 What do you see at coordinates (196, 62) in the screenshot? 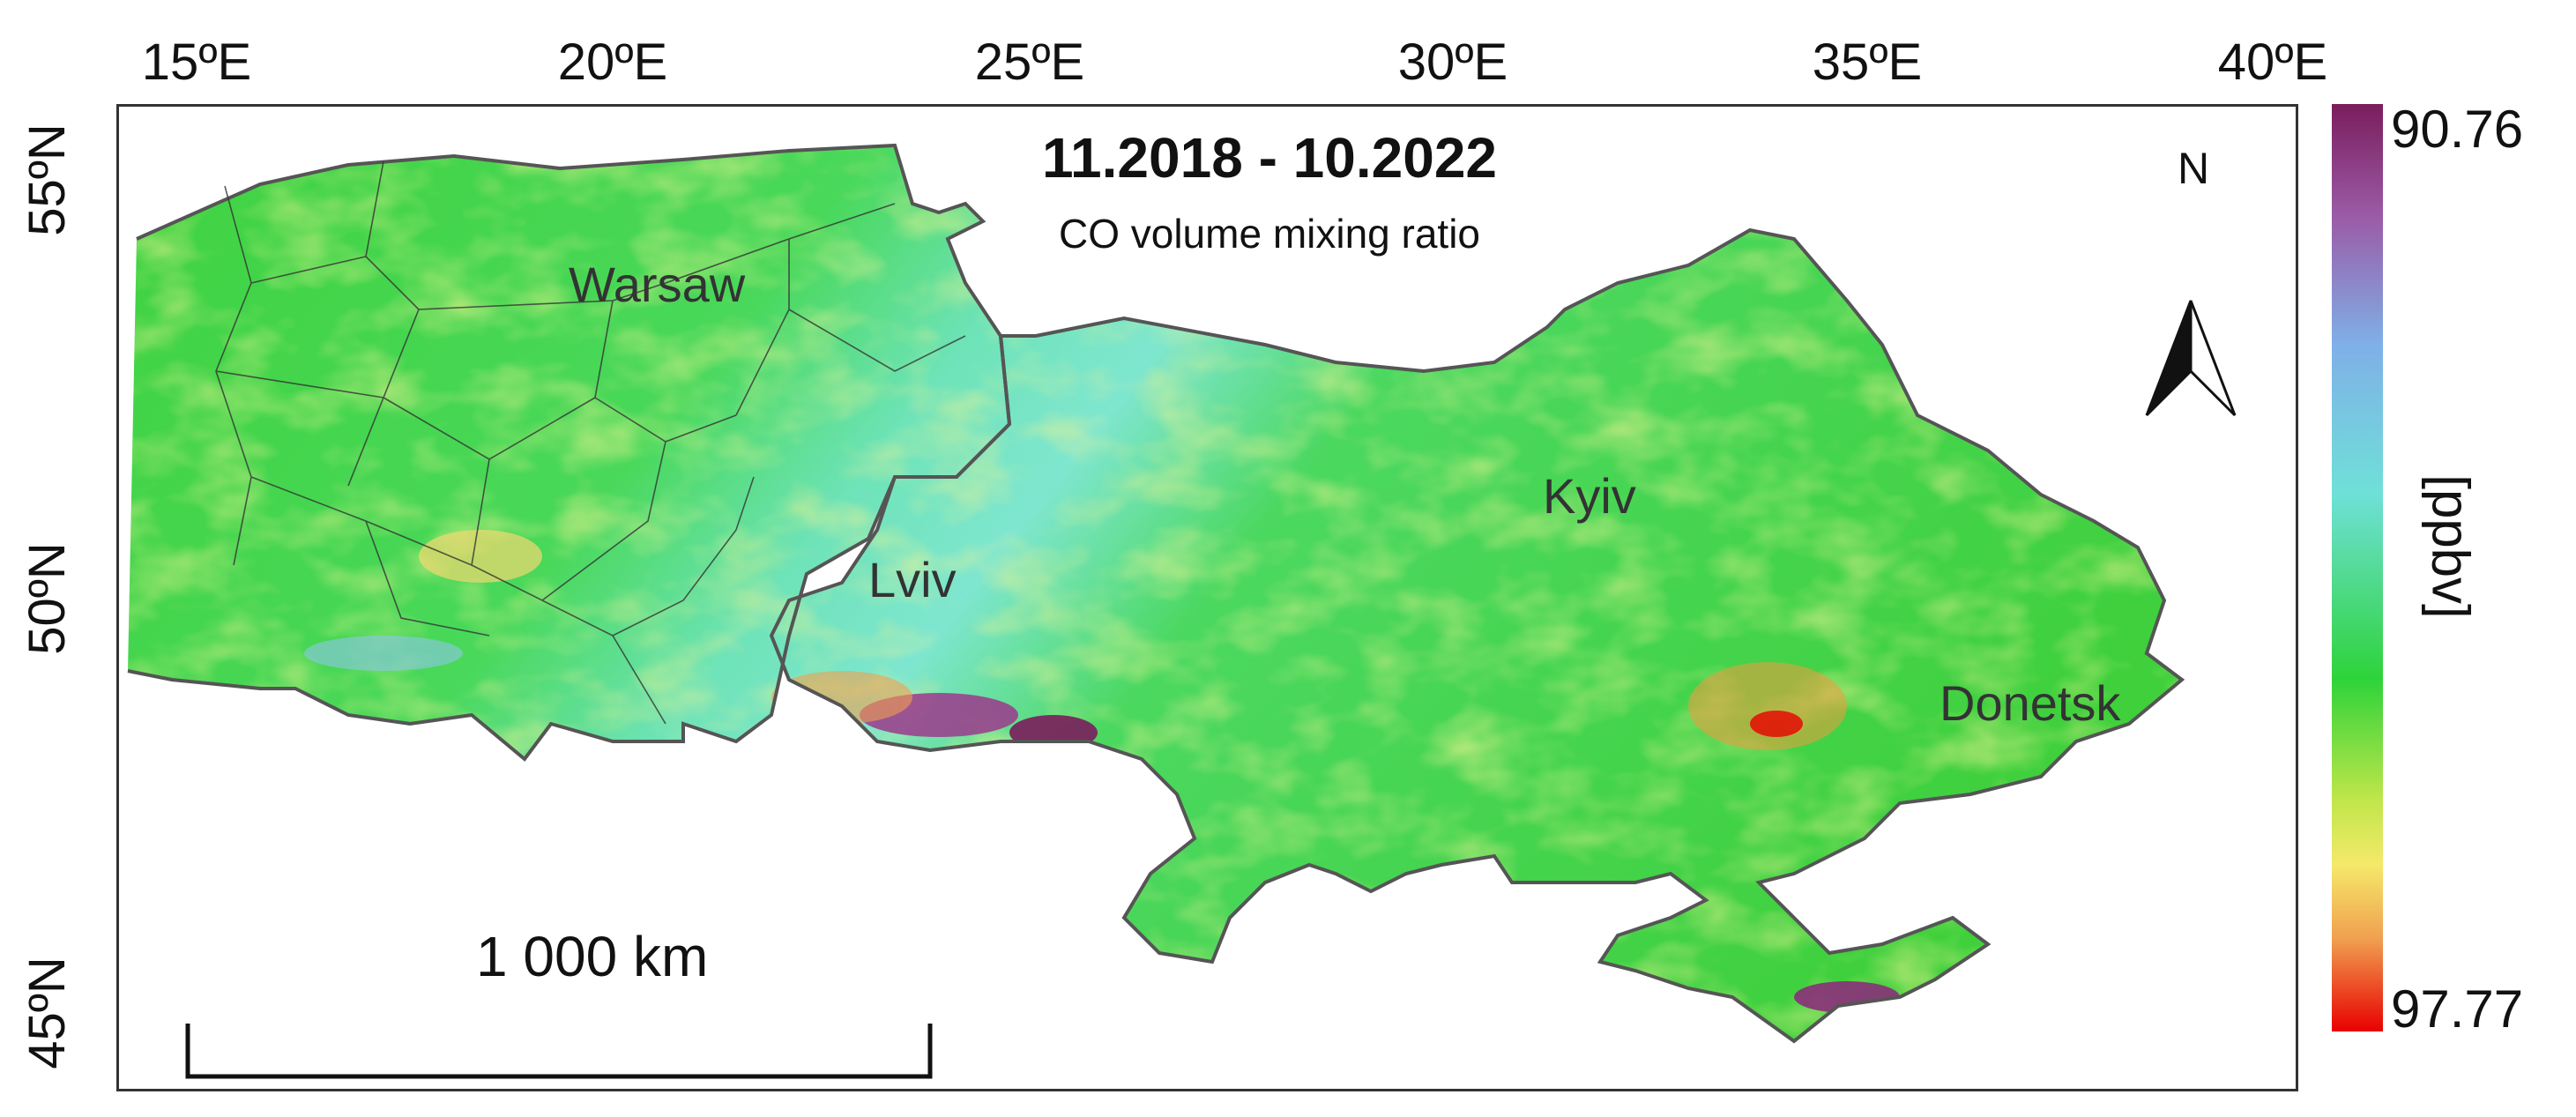
I see `lon-tick-15: 15ºE` at bounding box center [196, 62].